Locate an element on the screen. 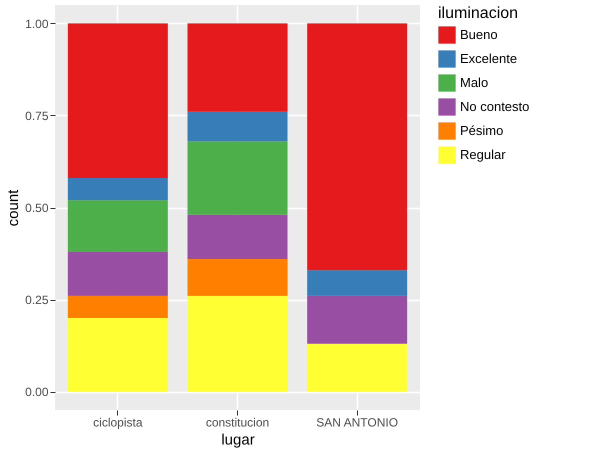  legend-label: Excelente is located at coordinates (489, 58).